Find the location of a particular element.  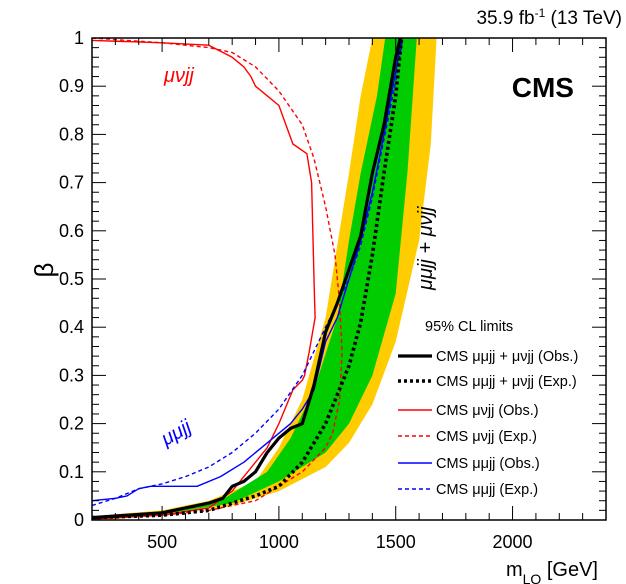

y-axis-title: β is located at coordinates (44, 270).